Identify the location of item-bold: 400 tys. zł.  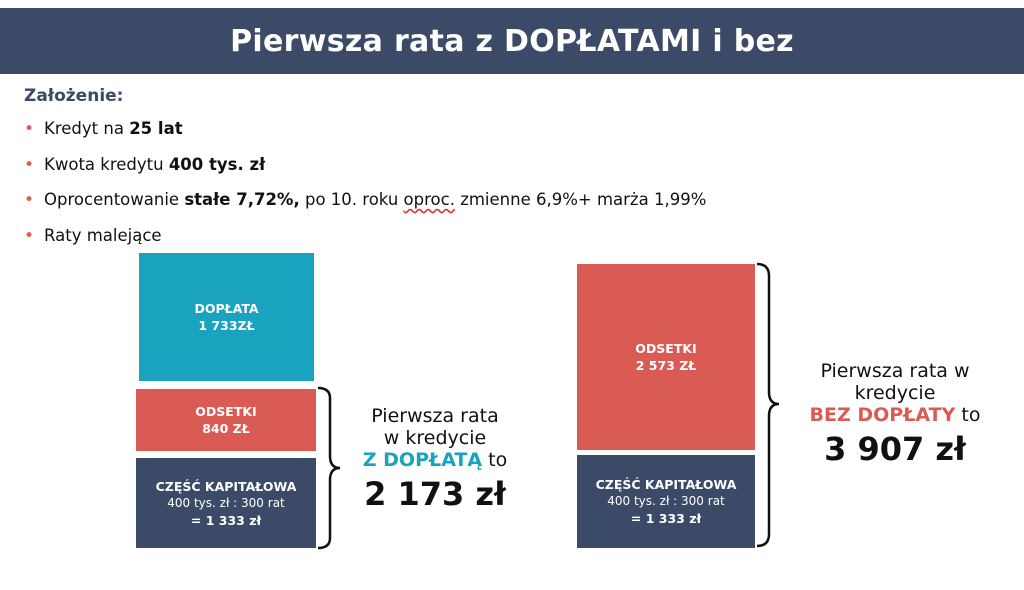
(217, 164).